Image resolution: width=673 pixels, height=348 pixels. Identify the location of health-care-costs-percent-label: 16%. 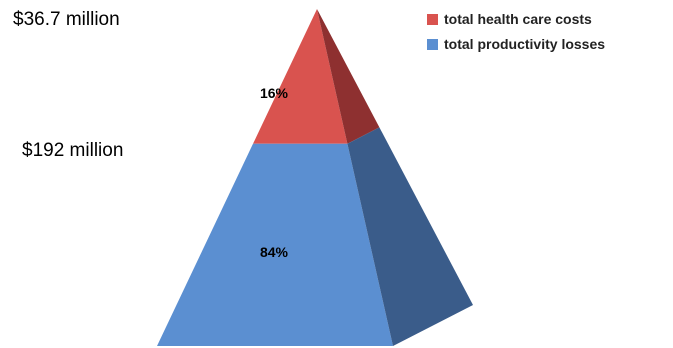
(274, 93).